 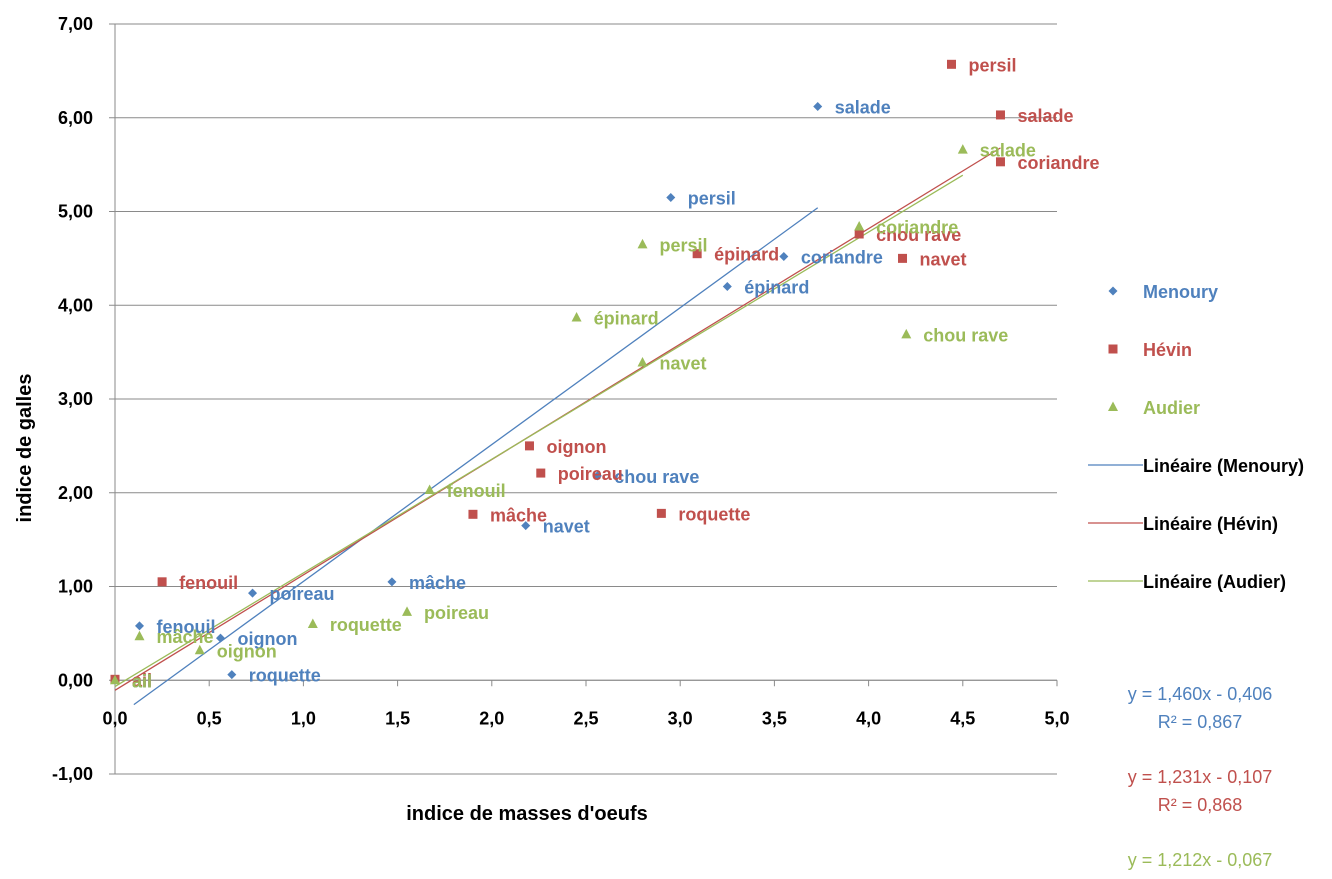 What do you see at coordinates (303, 718) in the screenshot?
I see `x-tick-label: 1,0` at bounding box center [303, 718].